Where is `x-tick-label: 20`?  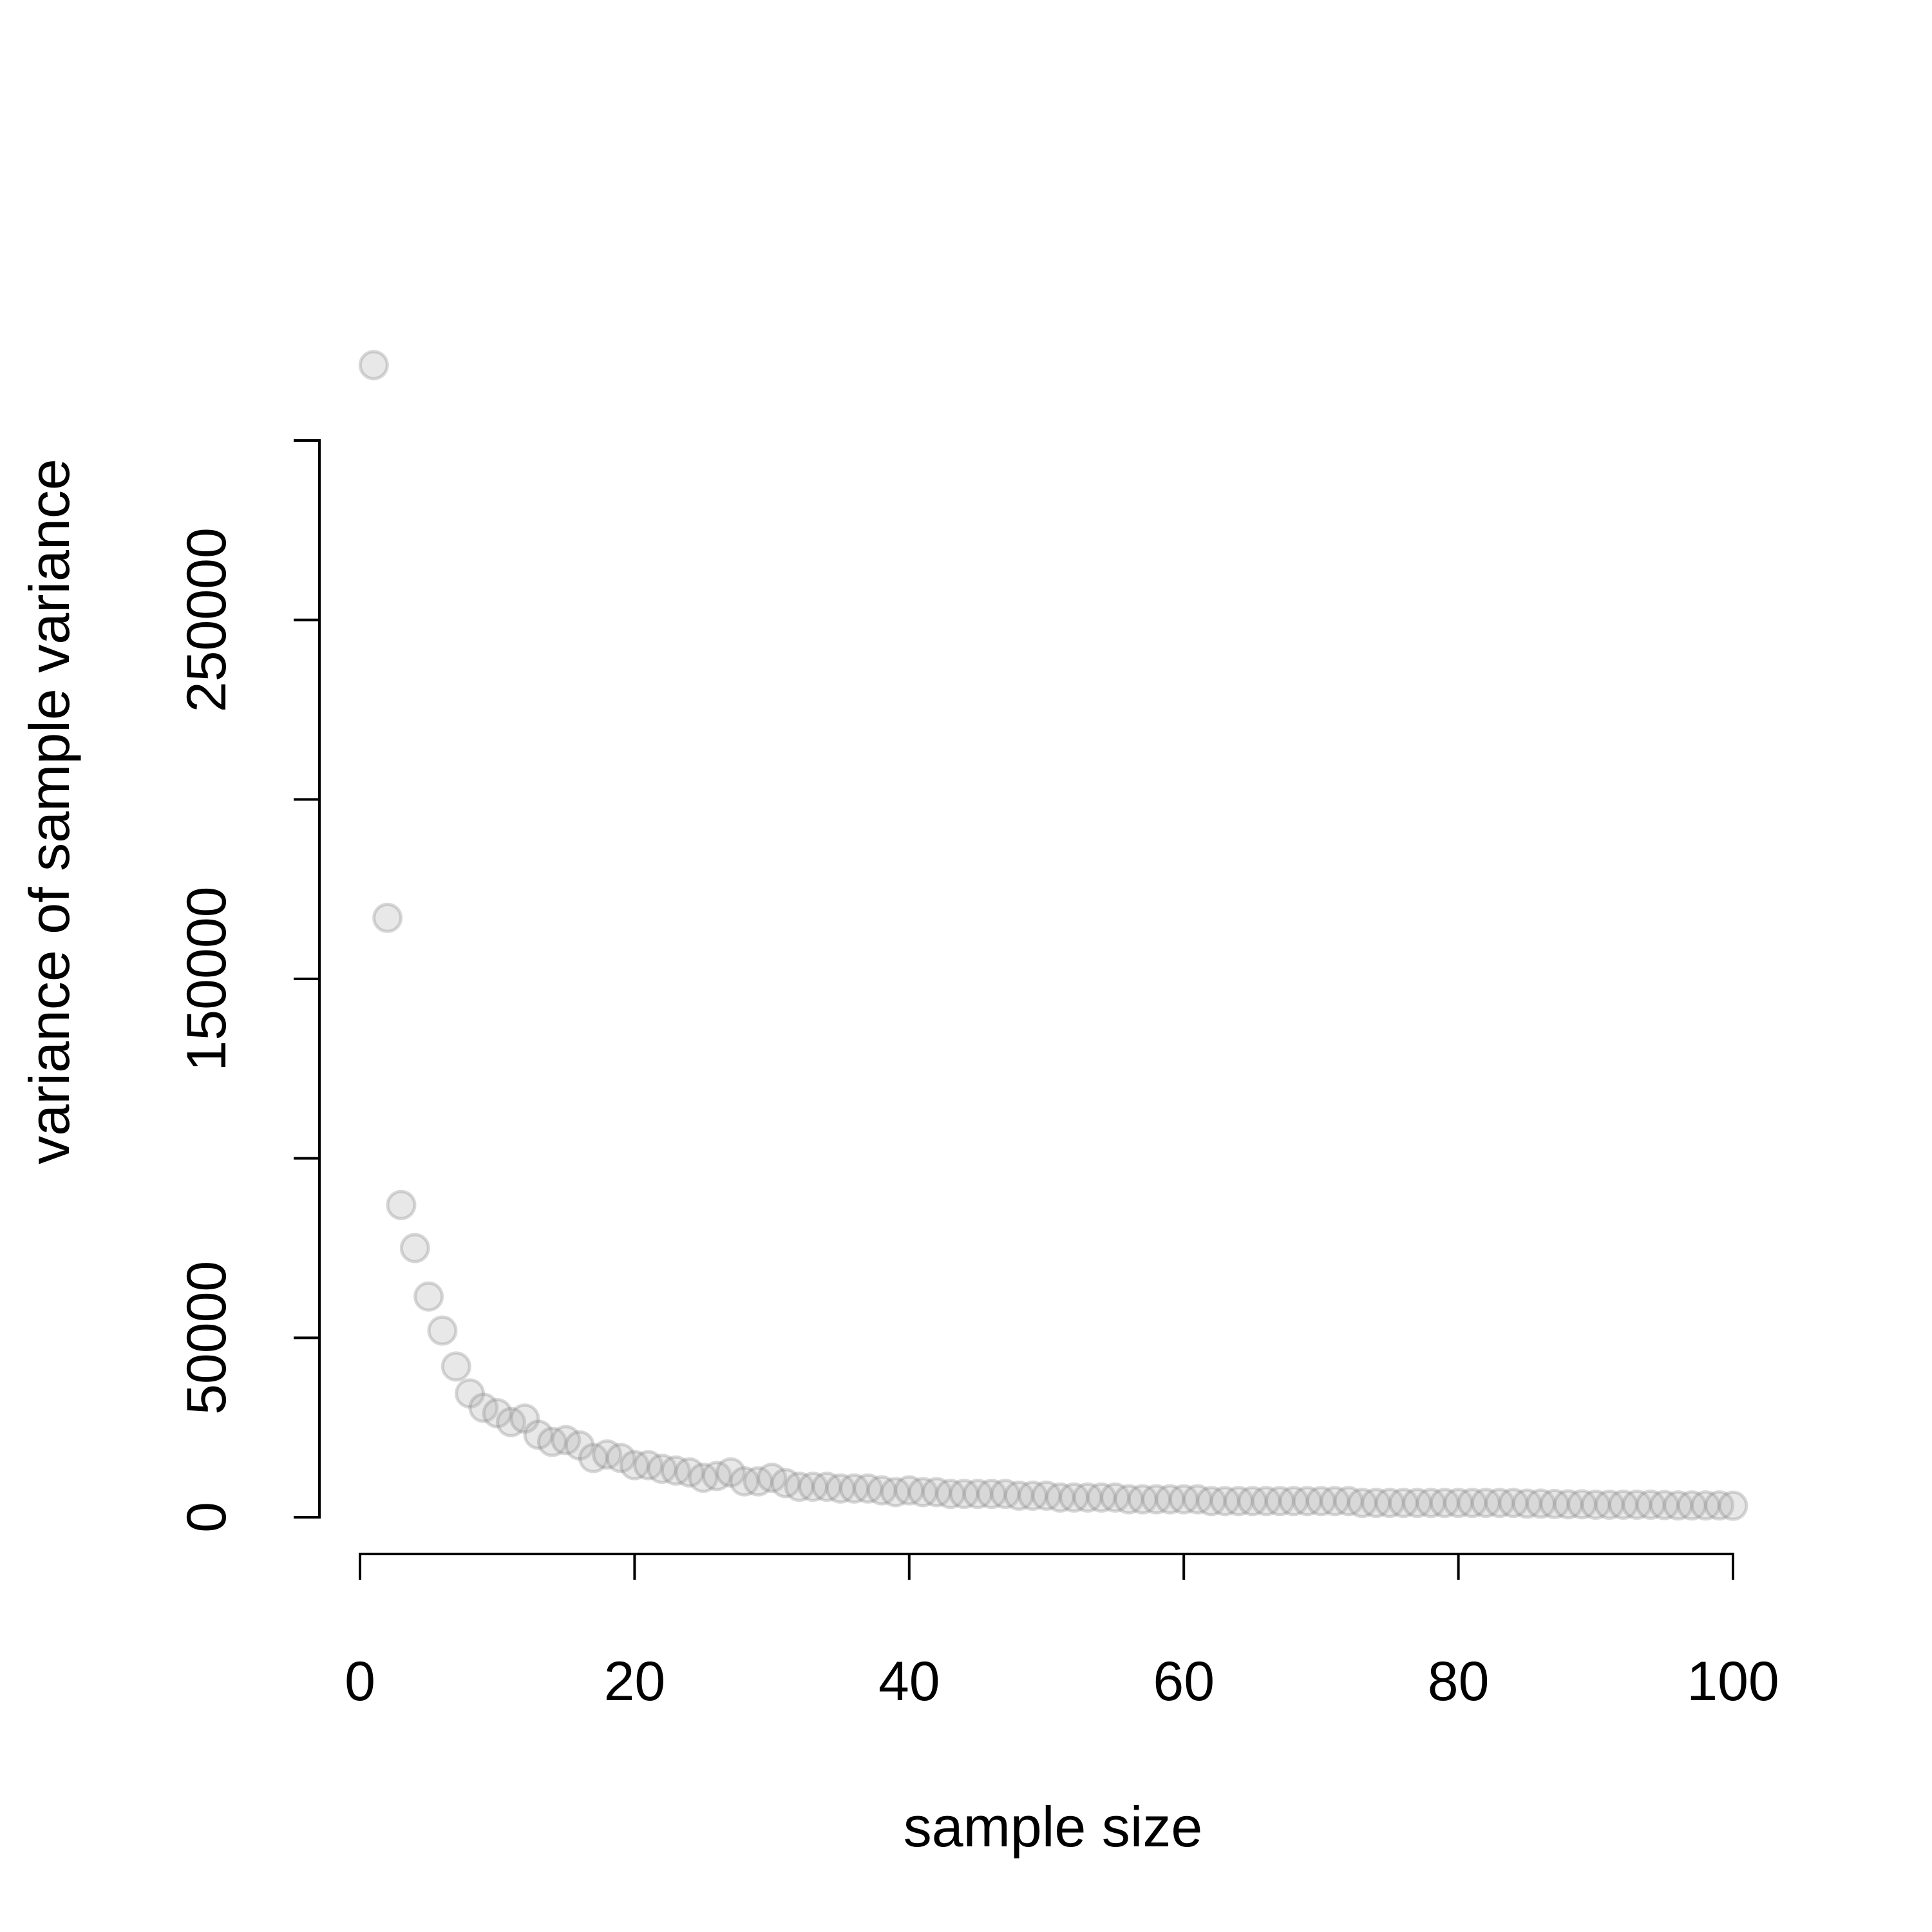 x-tick-label: 20 is located at coordinates (635, 1682).